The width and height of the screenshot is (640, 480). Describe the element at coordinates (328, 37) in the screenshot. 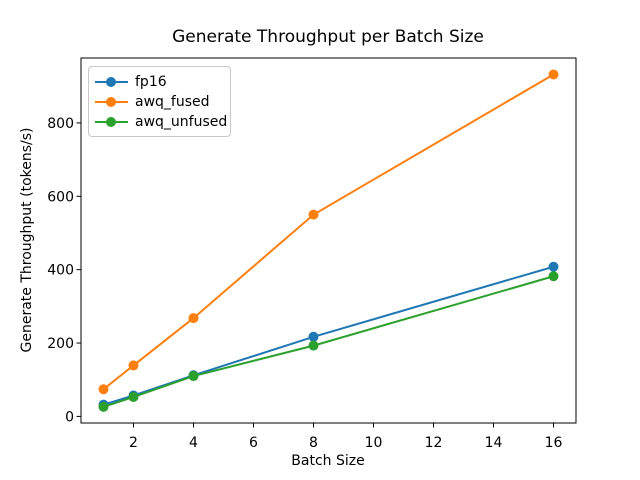

I see `chart-title: Generate Throughput per Batch Size` at that location.